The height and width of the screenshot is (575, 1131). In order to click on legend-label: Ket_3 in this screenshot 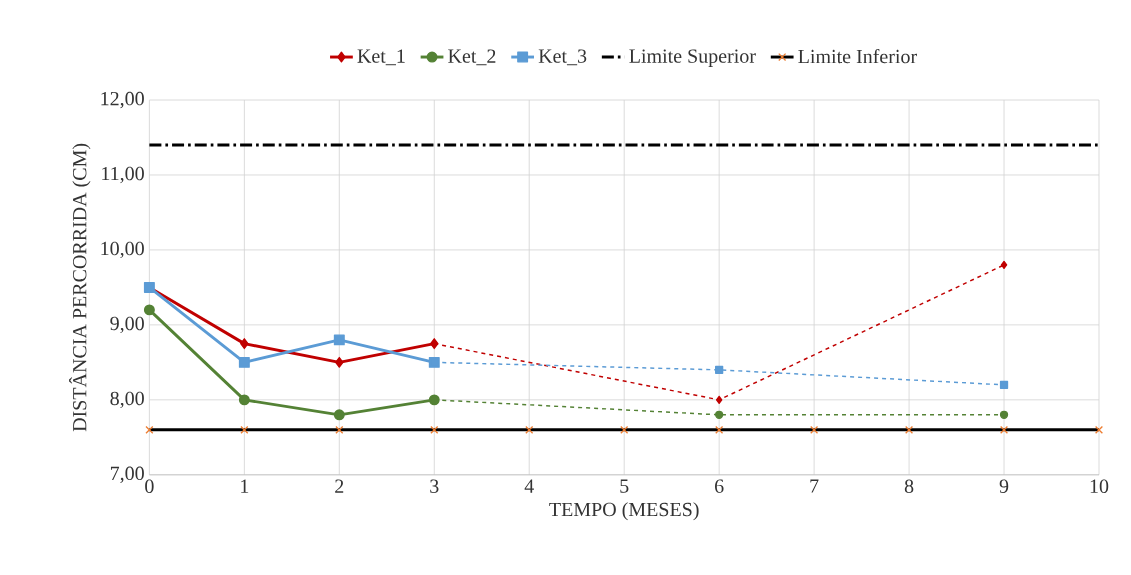, I will do `click(562, 57)`.